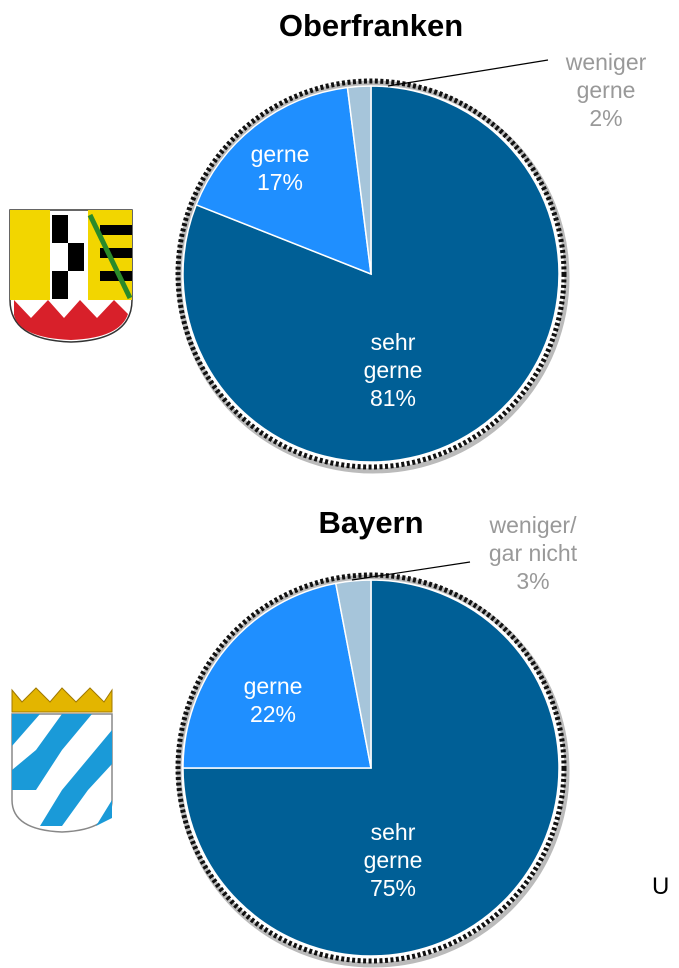 Image resolution: width=679 pixels, height=968 pixels. What do you see at coordinates (606, 76) in the screenshot?
I see `slice-category: weniger gerne` at bounding box center [606, 76].